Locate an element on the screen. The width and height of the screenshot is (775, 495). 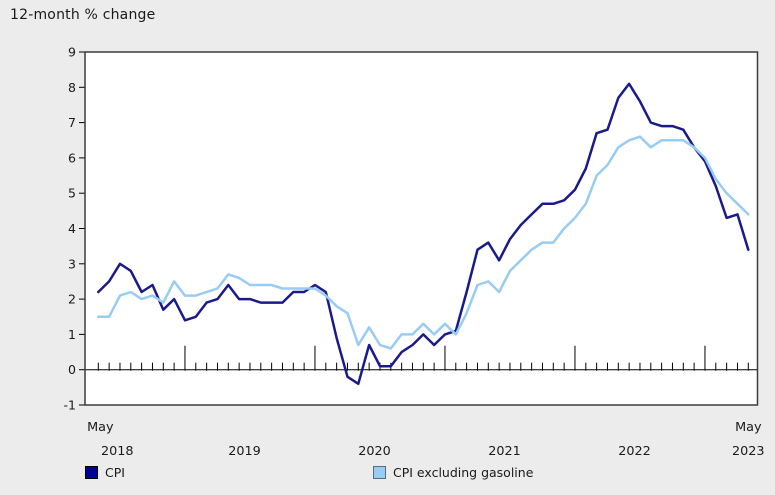
x-axis-end-year-label: 2023 is located at coordinates (748, 451).